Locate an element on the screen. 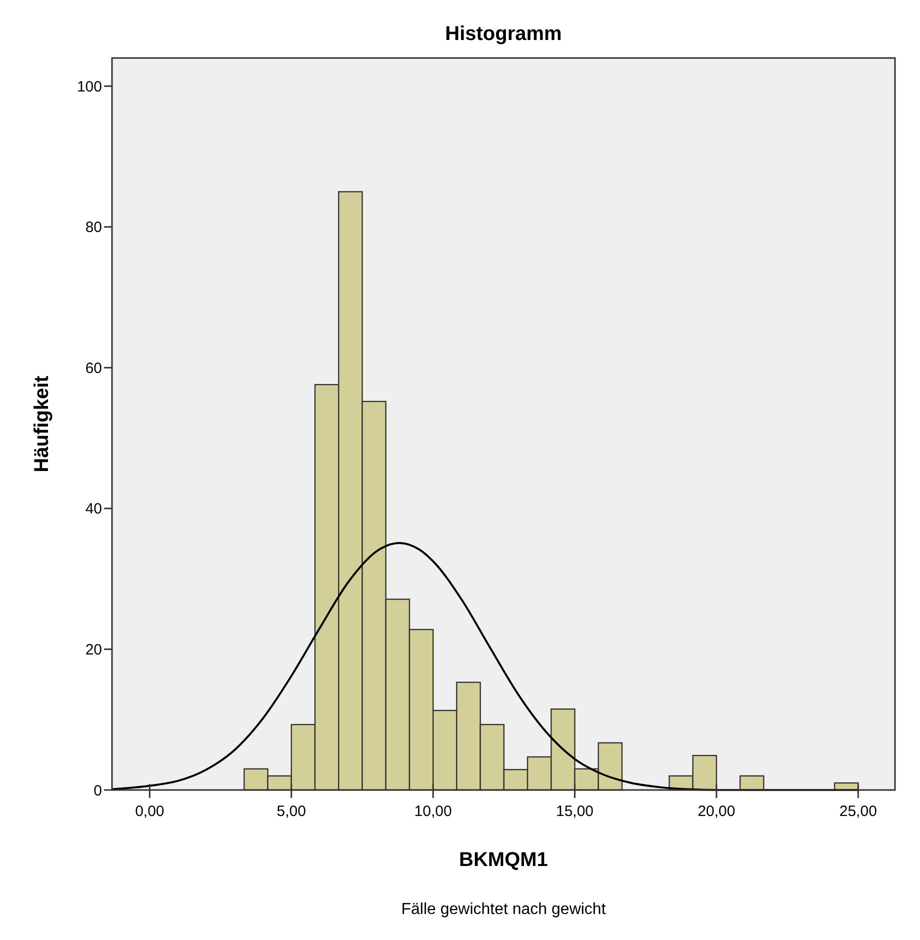  x-tick-label: 20,00 is located at coordinates (717, 811).